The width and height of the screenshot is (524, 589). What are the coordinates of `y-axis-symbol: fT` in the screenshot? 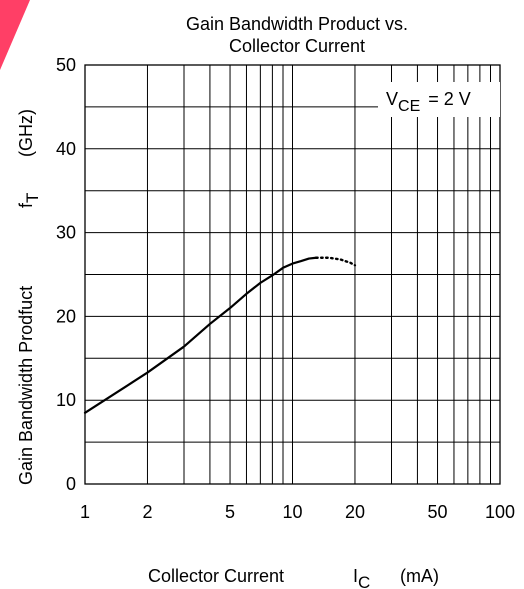 It's located at (29, 200).